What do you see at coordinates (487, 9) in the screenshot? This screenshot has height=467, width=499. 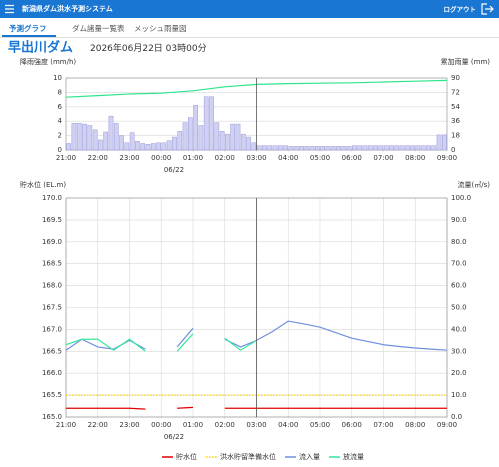 I see `logout-icon` at bounding box center [487, 9].